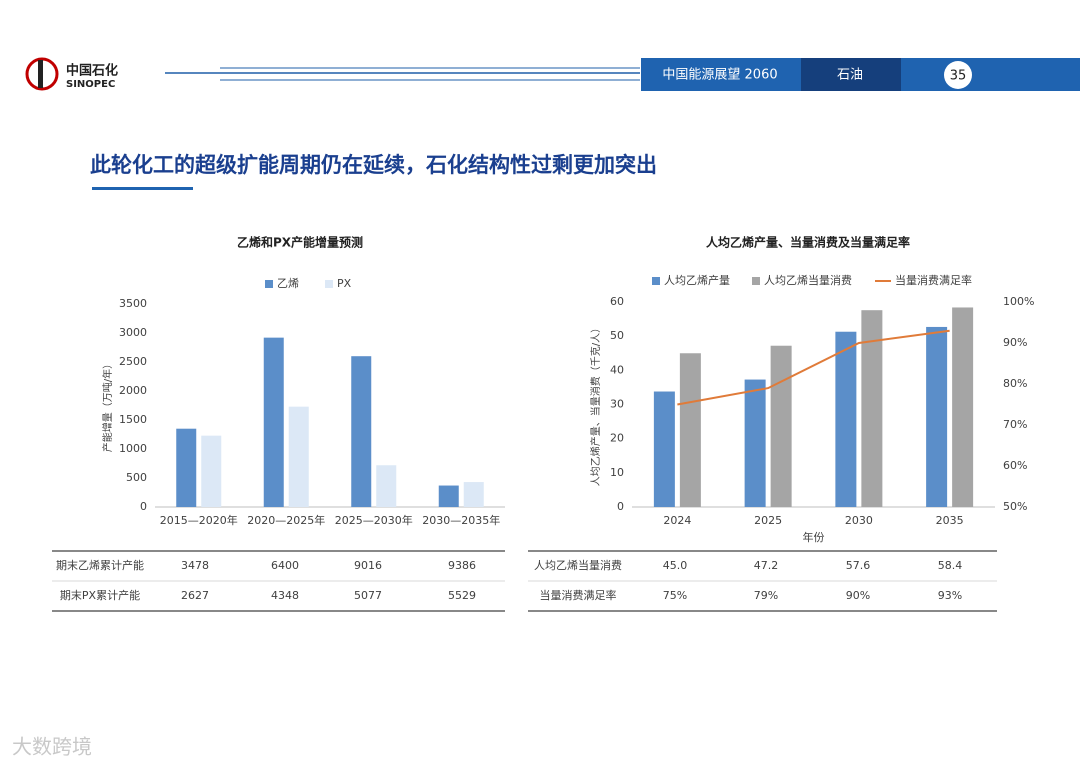 The image size is (1080, 772). I want to click on y-tick-label: 60, so click(617, 301).